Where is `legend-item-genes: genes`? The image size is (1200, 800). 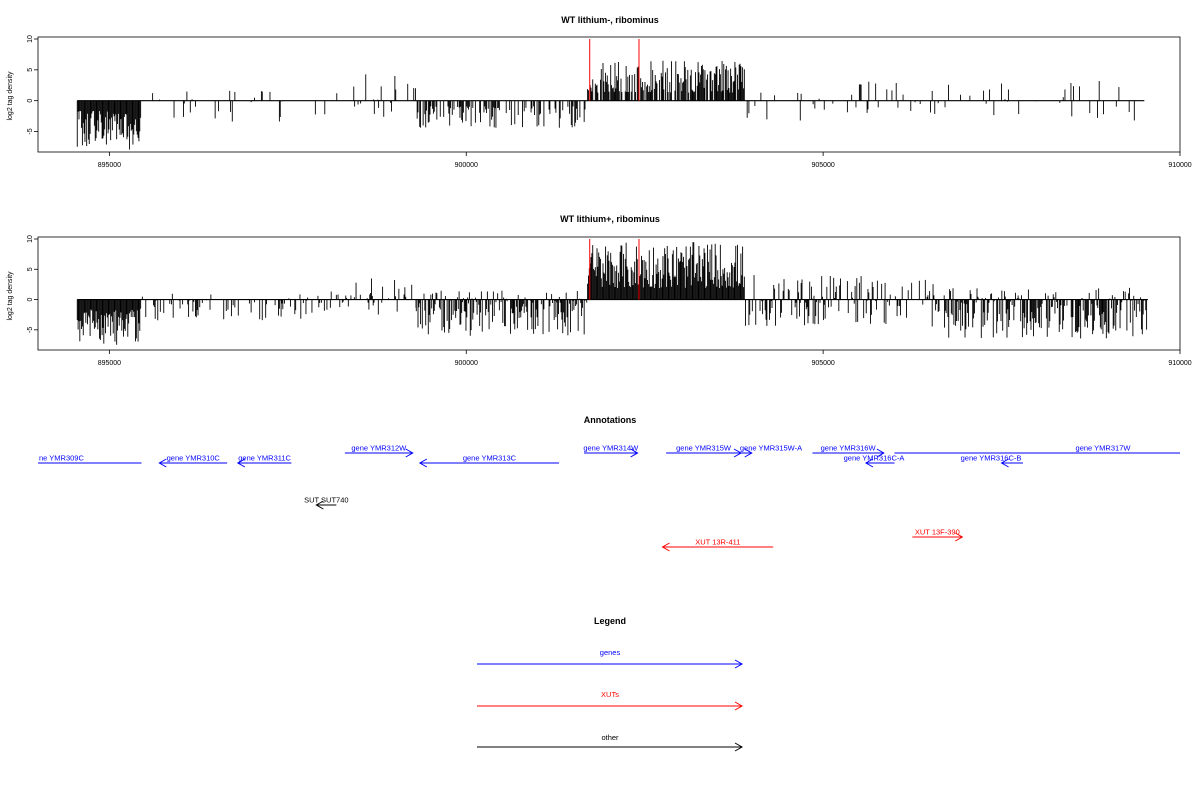 legend-item-genes: genes is located at coordinates (610, 658).